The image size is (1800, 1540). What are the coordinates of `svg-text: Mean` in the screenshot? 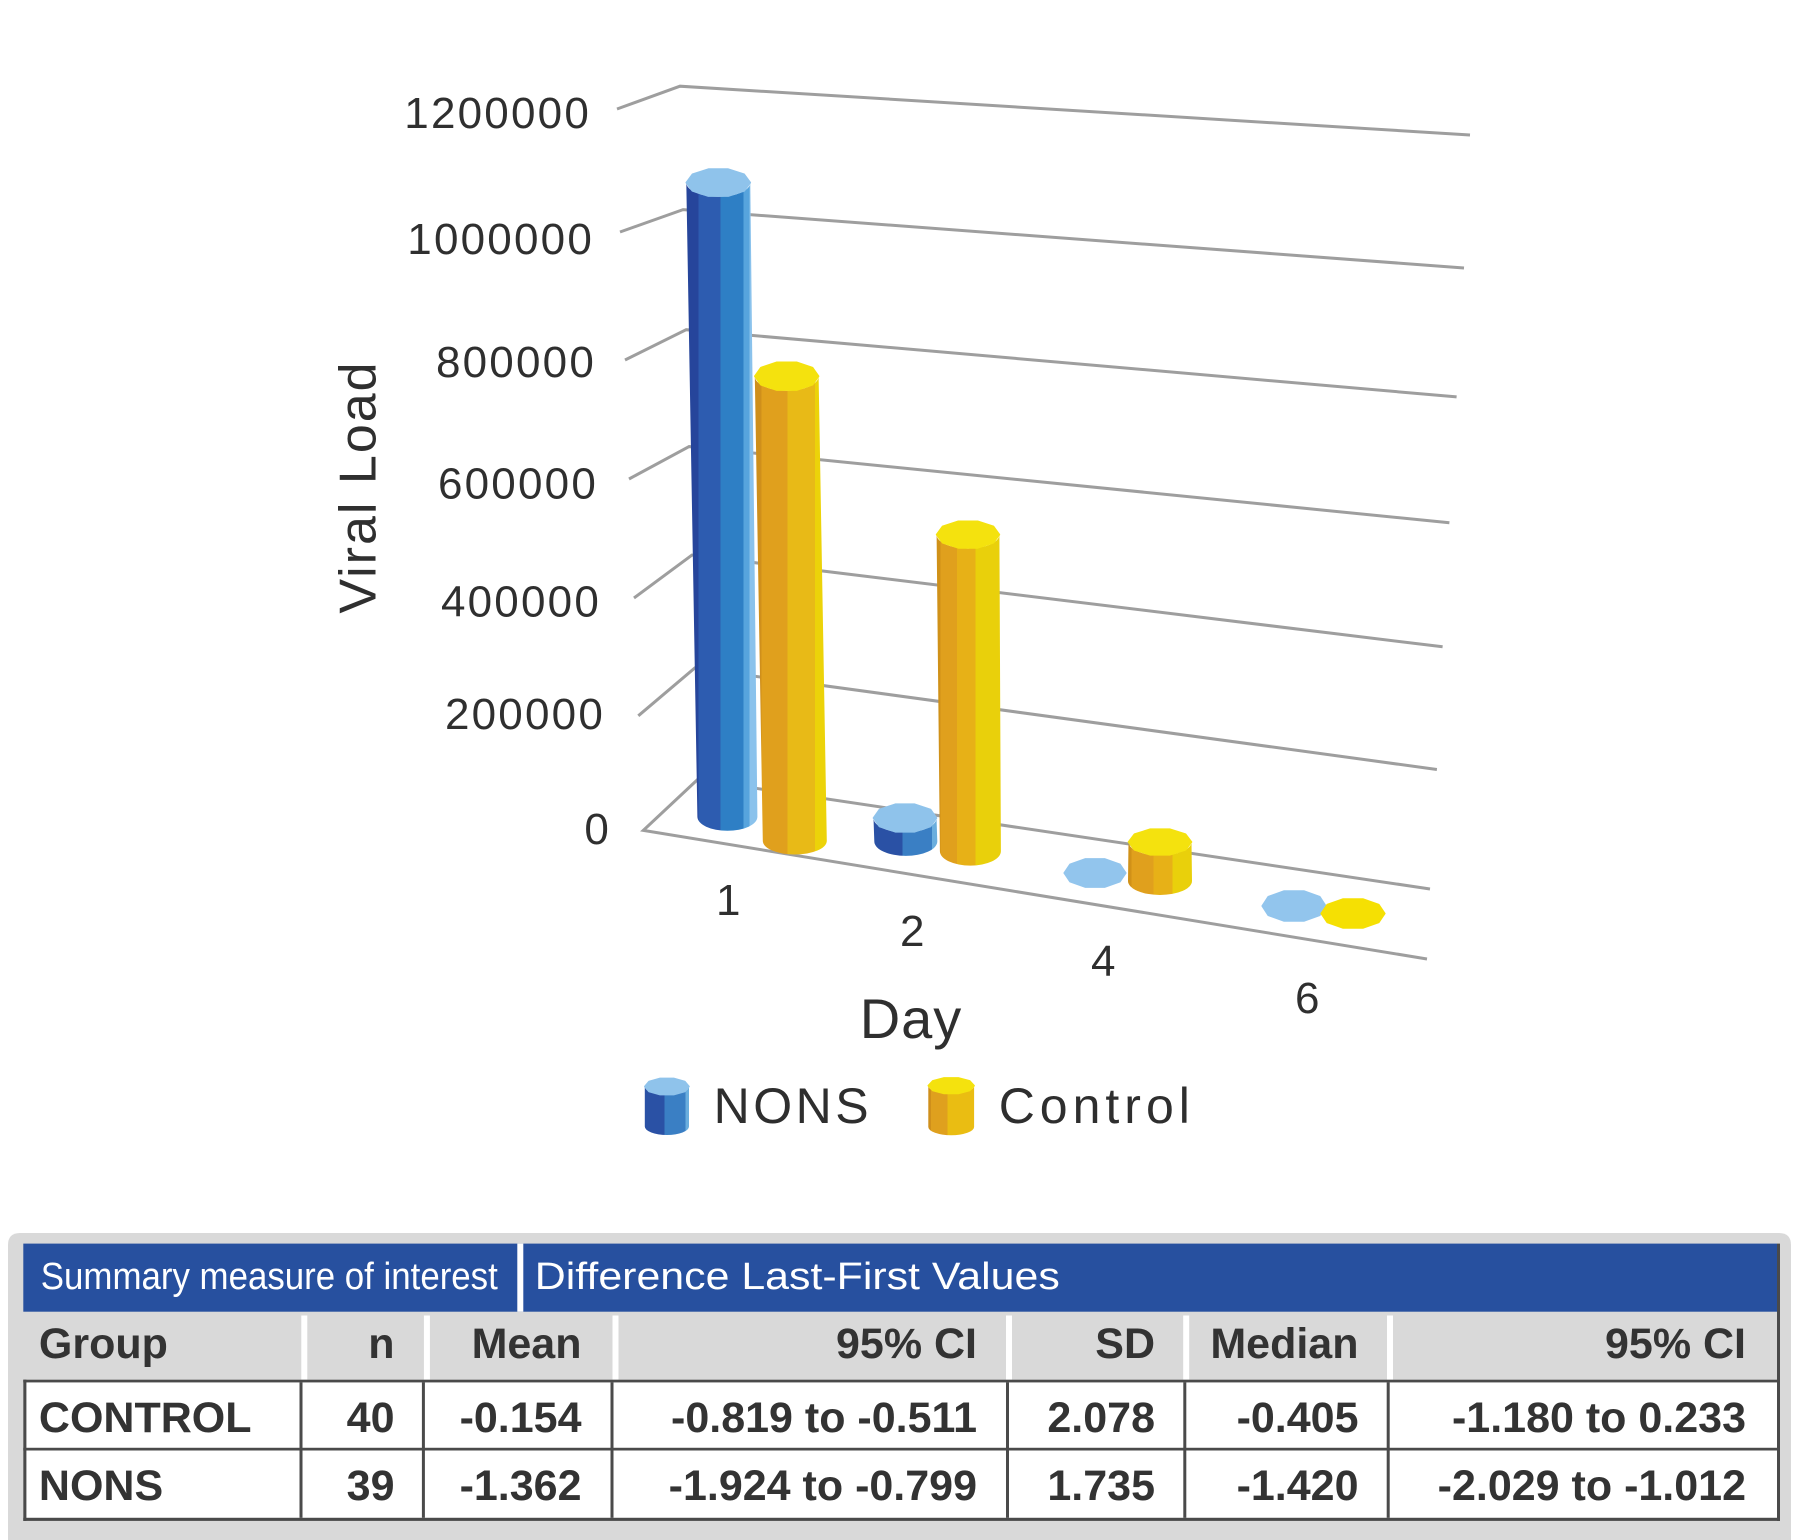 It's located at (527, 1344).